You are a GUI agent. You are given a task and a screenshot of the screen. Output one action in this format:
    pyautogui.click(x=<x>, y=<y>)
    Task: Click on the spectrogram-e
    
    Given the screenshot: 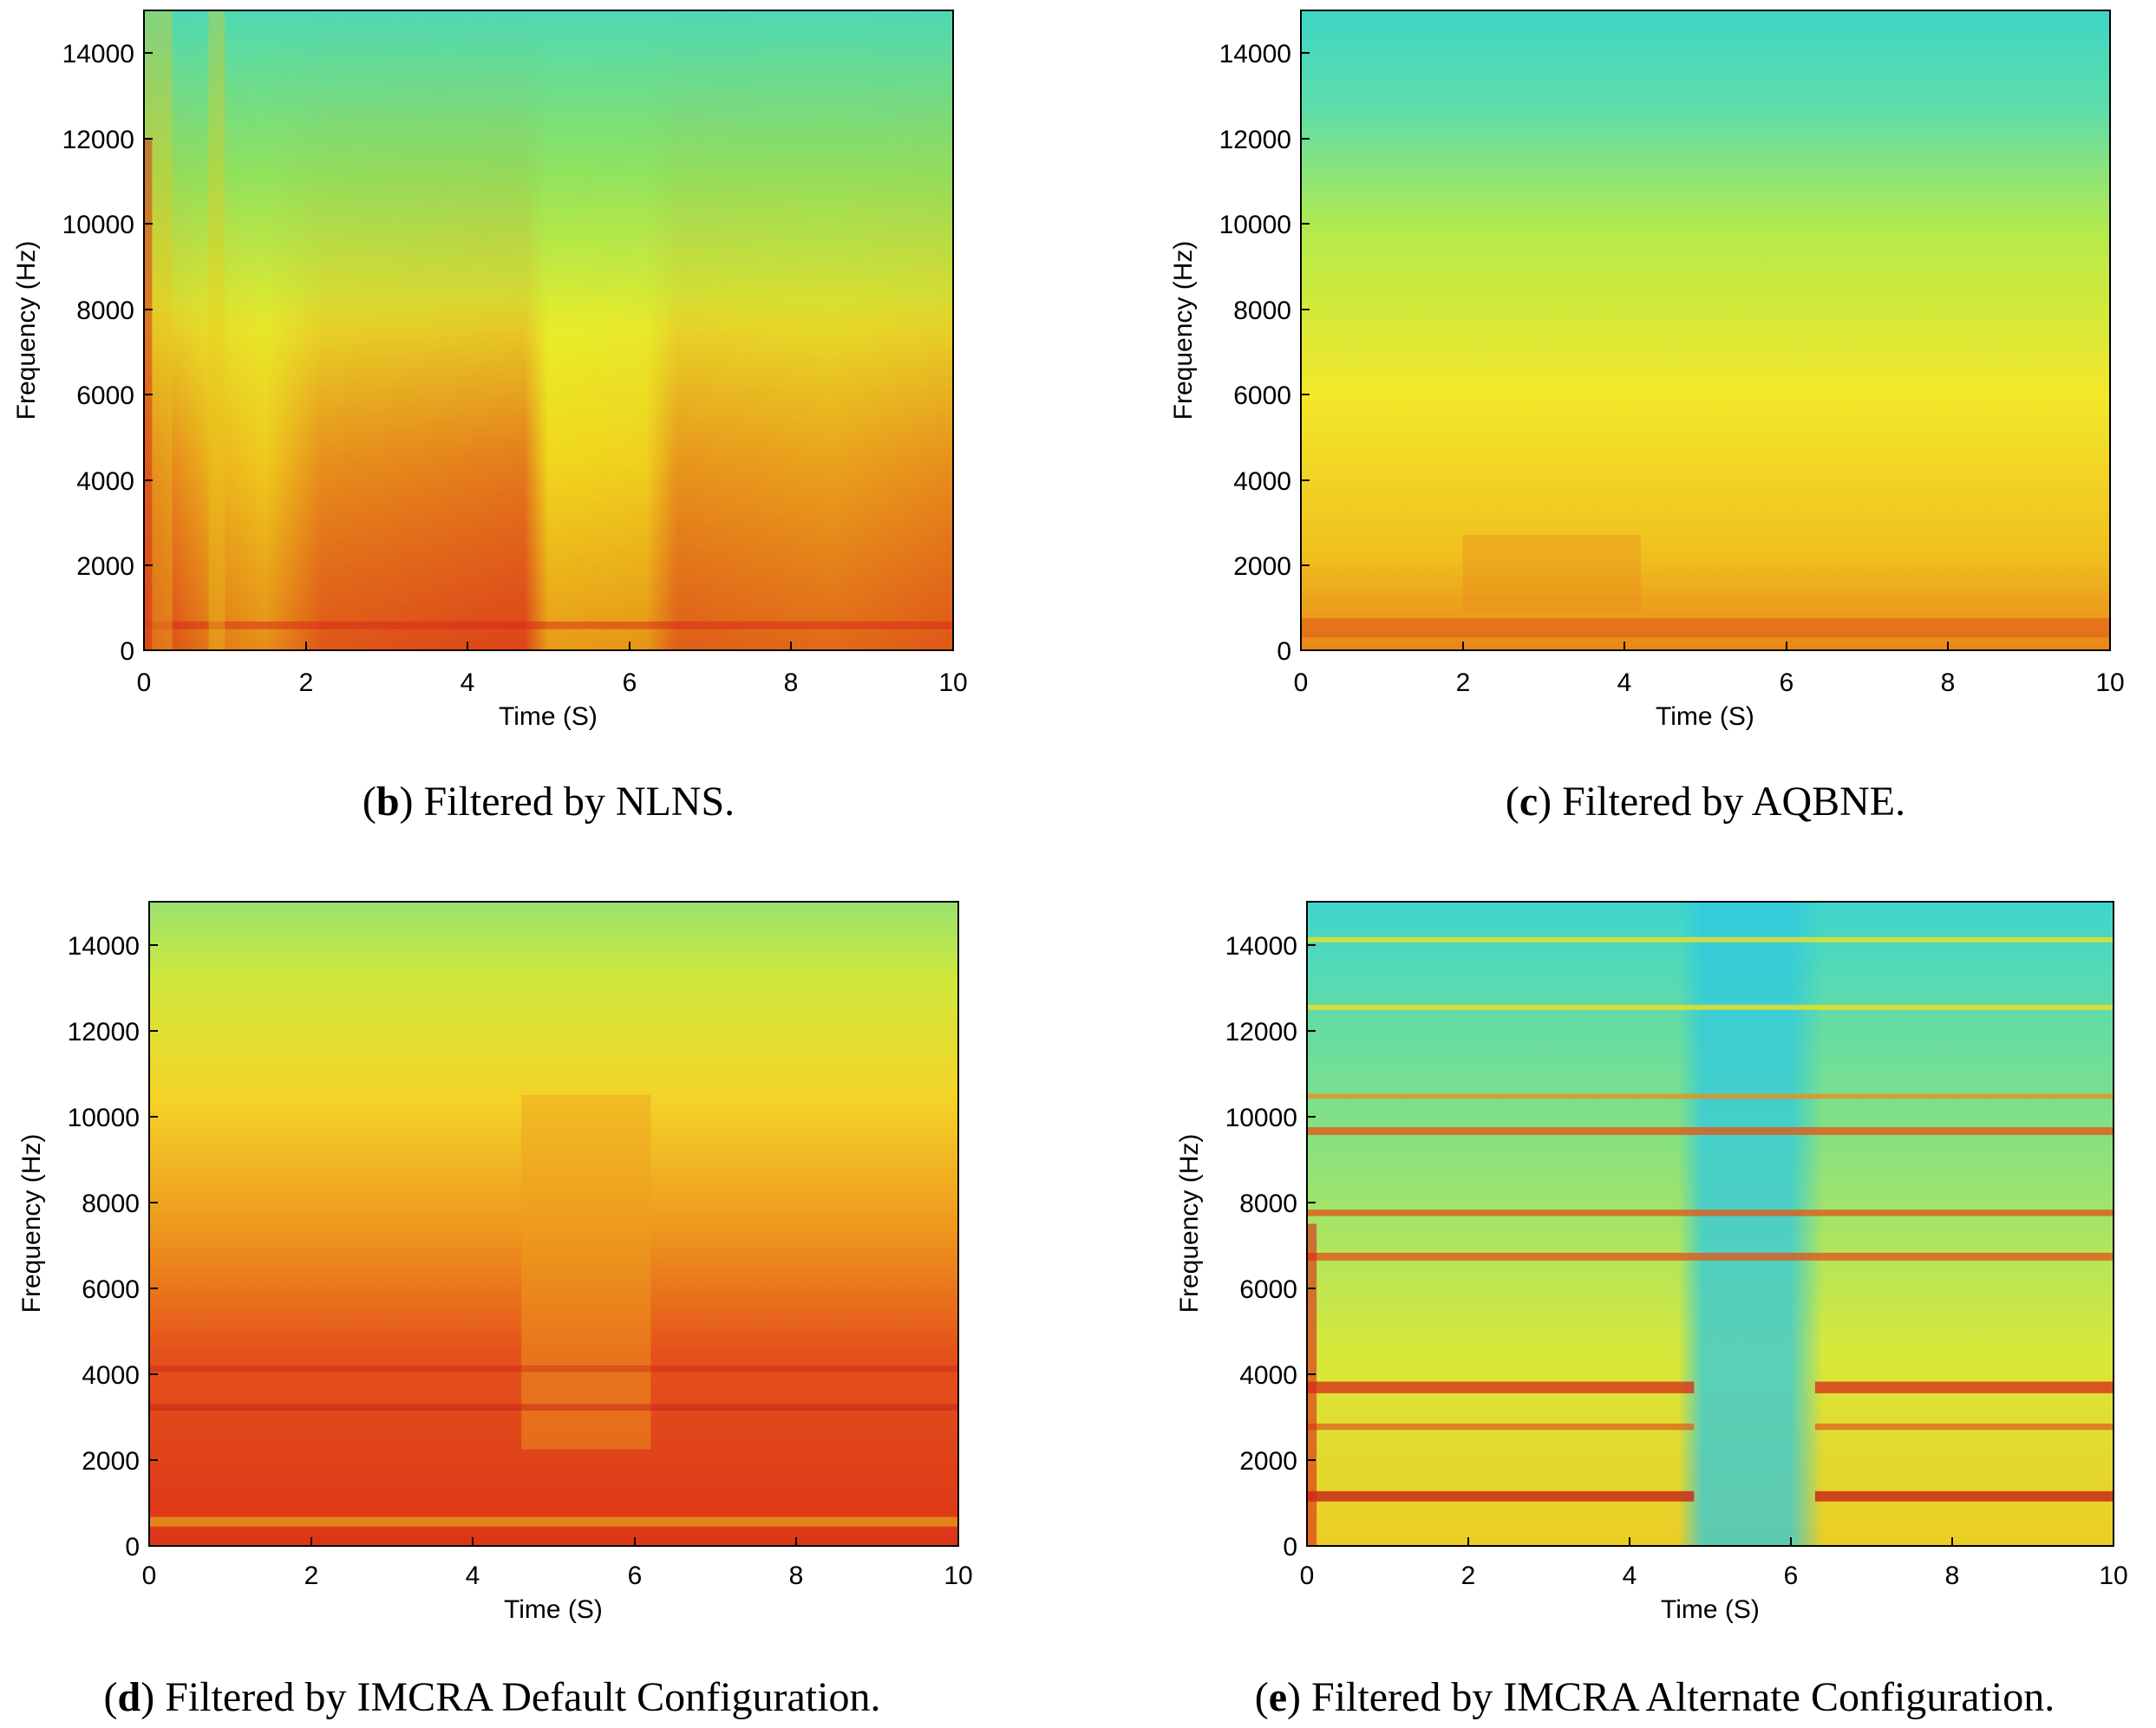 What is the action you would take?
    pyautogui.click(x=1711, y=1224)
    